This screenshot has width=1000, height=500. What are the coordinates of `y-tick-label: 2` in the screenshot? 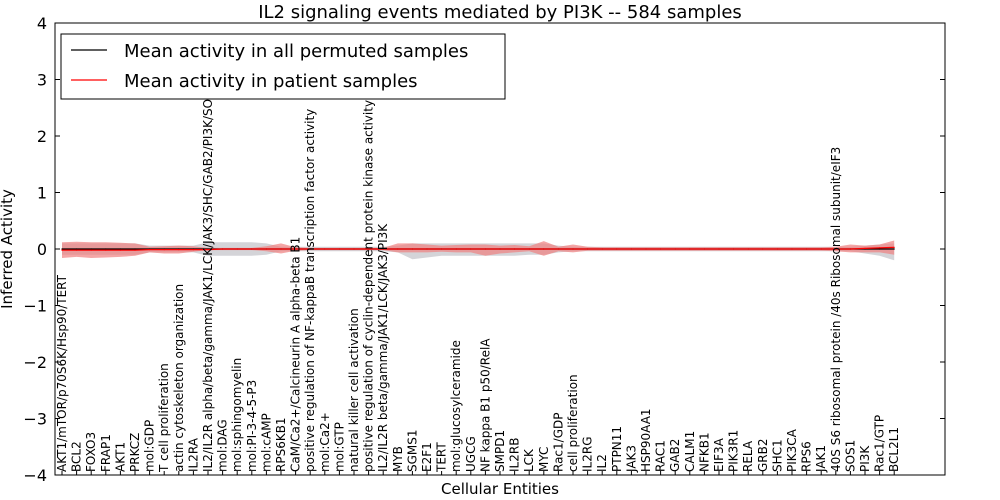 It's located at (42, 136).